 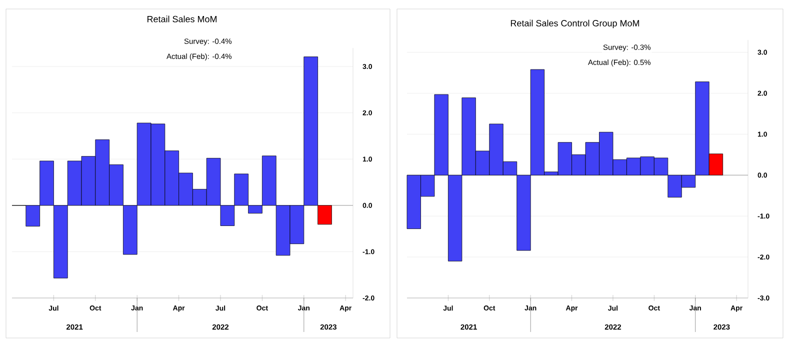 I want to click on chart-title: Retail Sales MoM, so click(x=182, y=19).